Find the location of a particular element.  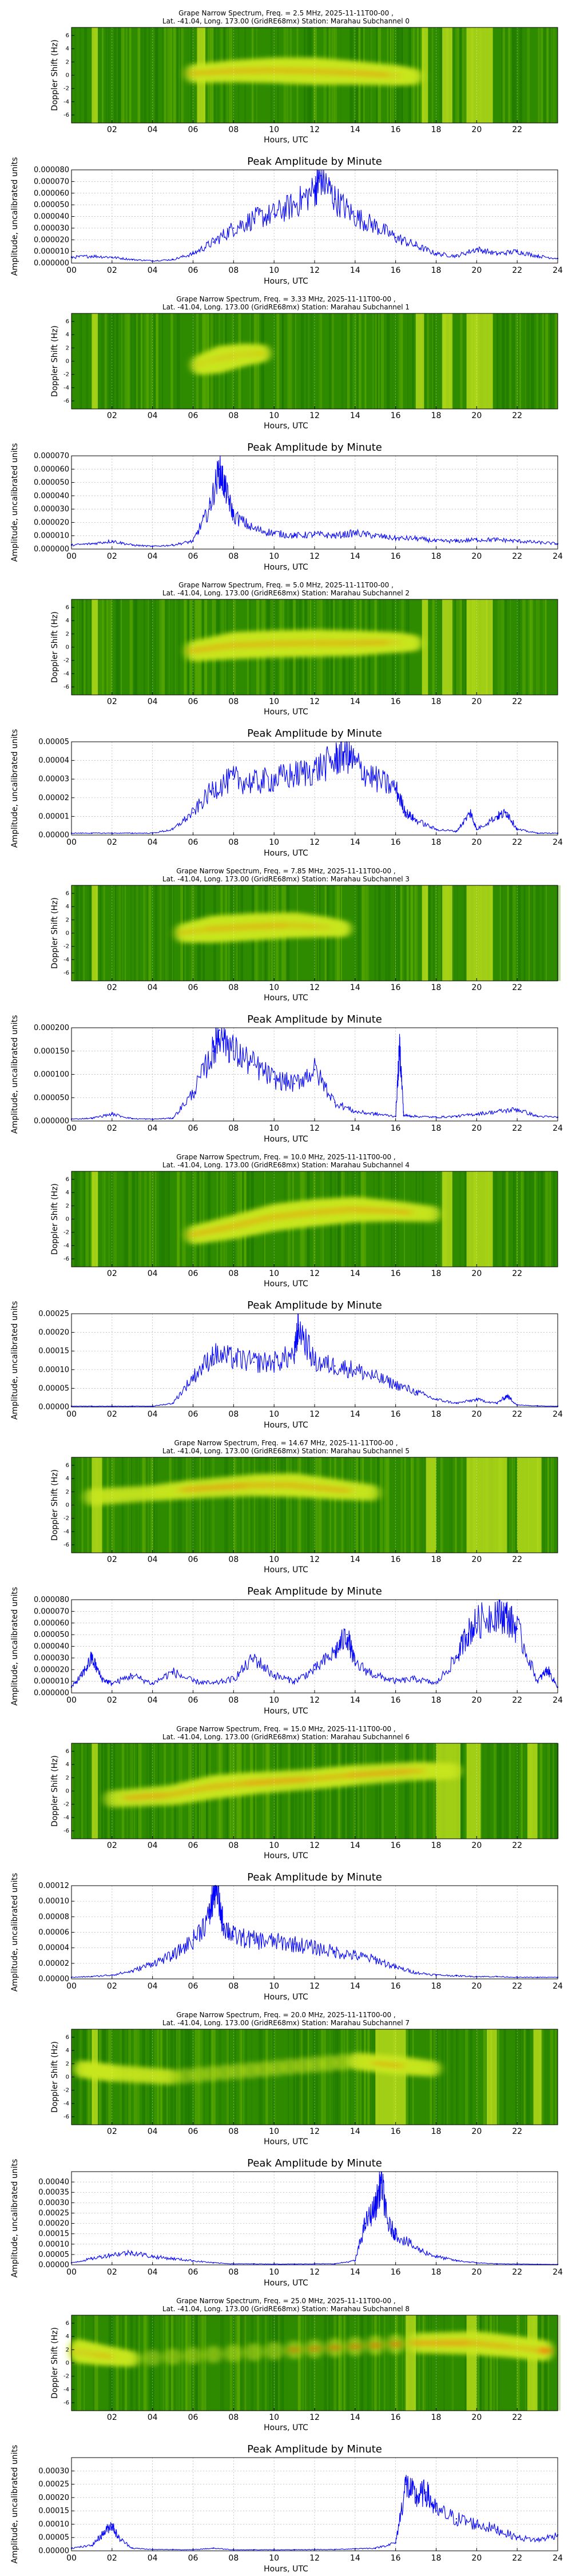

amplitude-ytick-label: 0.000060 is located at coordinates (51, 193).